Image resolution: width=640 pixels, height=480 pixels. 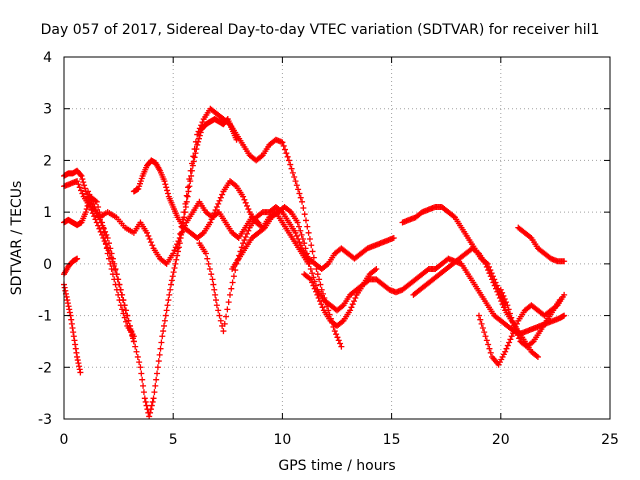 What do you see at coordinates (501, 440) in the screenshot?
I see `x-tick-label: 20` at bounding box center [501, 440].